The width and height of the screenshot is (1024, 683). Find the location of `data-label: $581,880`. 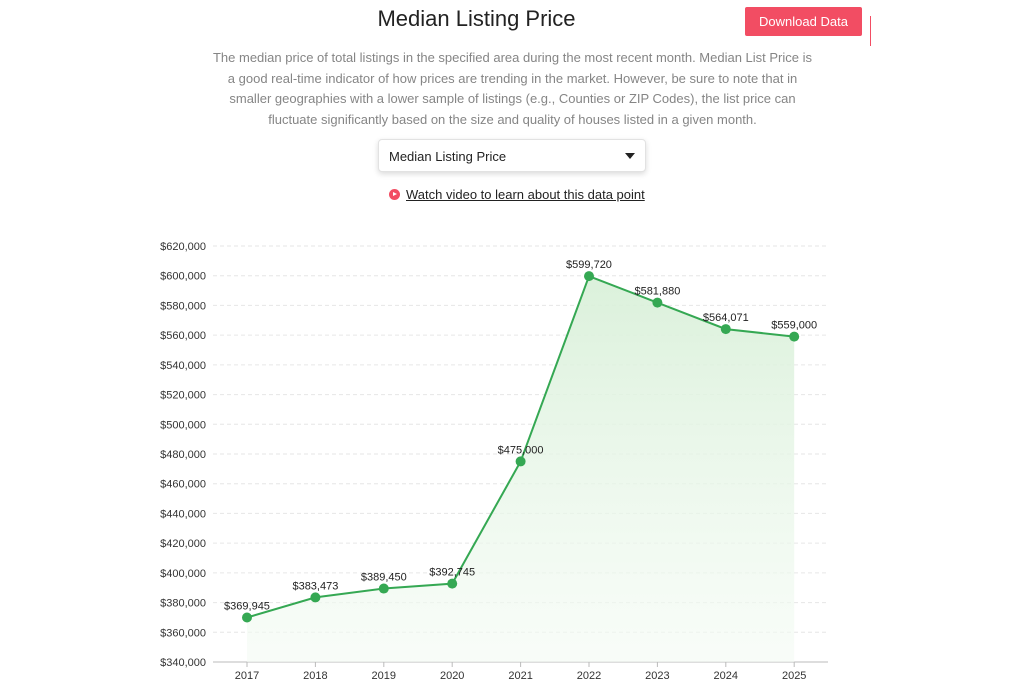

data-label: $581,880 is located at coordinates (657, 292).